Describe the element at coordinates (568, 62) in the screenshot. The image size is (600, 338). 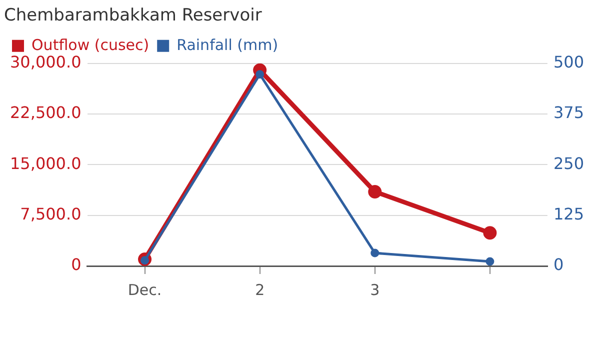
I see `y2-tick-label: 500` at that location.